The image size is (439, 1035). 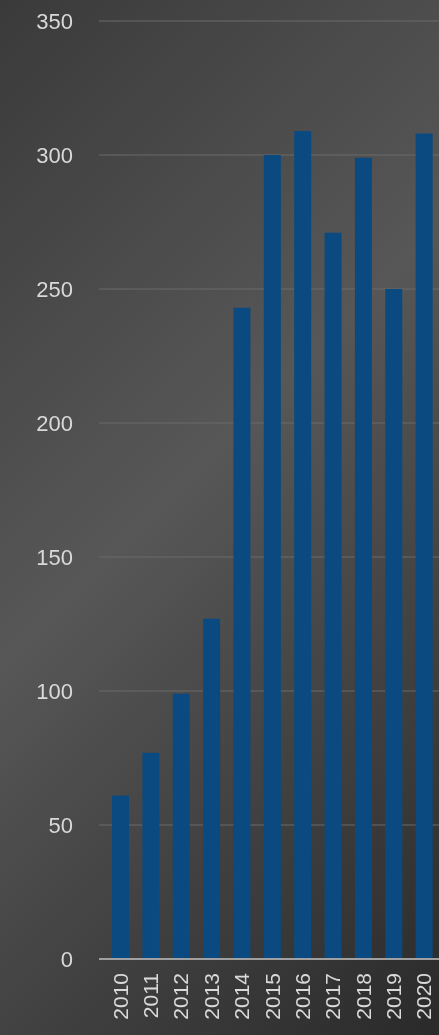 What do you see at coordinates (333, 996) in the screenshot?
I see `x-tick-label: 2017` at bounding box center [333, 996].